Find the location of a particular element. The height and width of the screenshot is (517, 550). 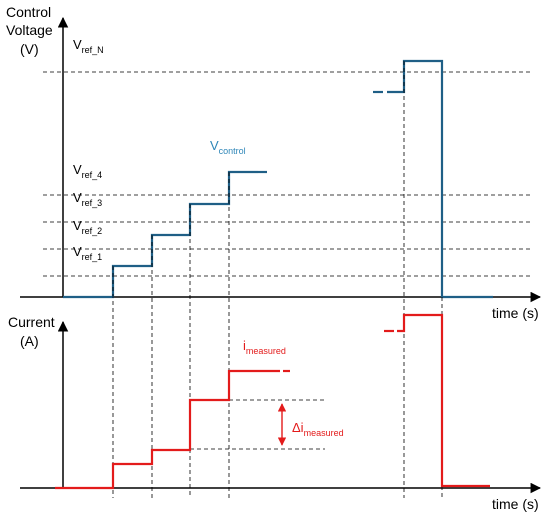

current-axis-label: Current (A) is located at coordinates (31, 331).